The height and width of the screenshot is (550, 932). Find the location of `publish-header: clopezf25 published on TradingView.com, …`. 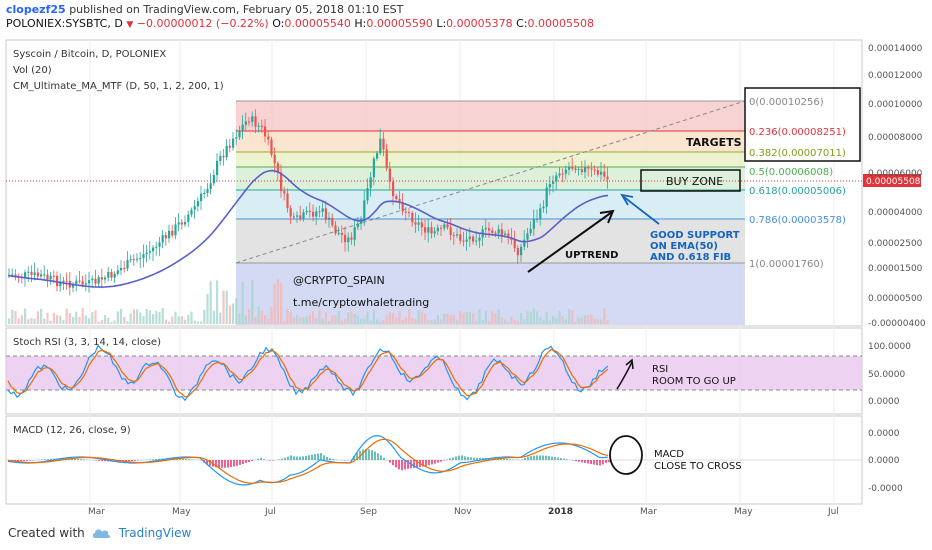

publish-header: clopezf25 published on TradingView.com, … is located at coordinates (204, 9).